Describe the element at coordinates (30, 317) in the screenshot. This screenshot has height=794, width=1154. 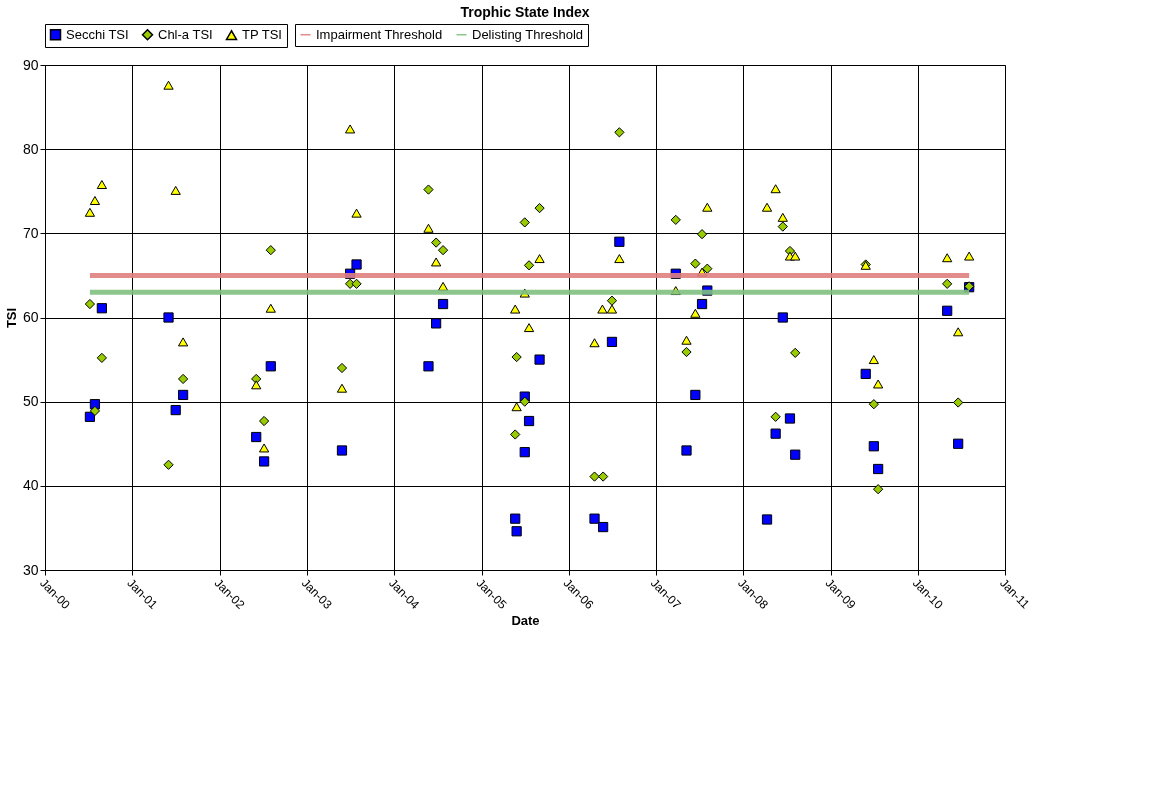
I see `y-tick-label: 60` at that location.